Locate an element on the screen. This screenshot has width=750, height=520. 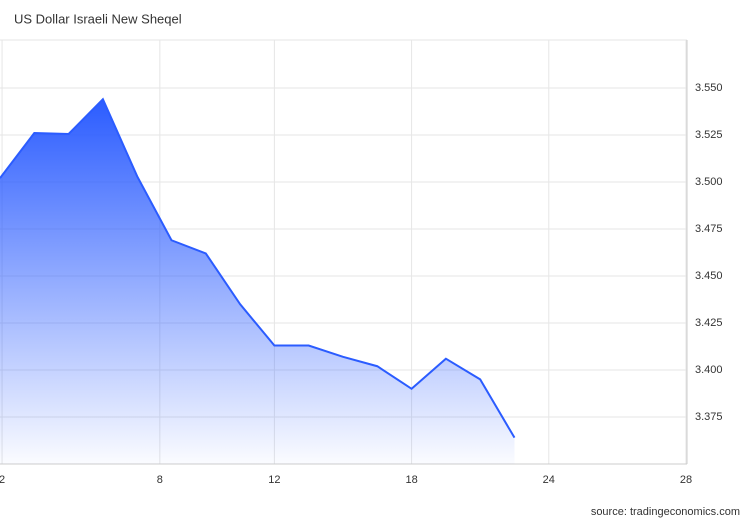
x-tick-label: 8 is located at coordinates (160, 480).